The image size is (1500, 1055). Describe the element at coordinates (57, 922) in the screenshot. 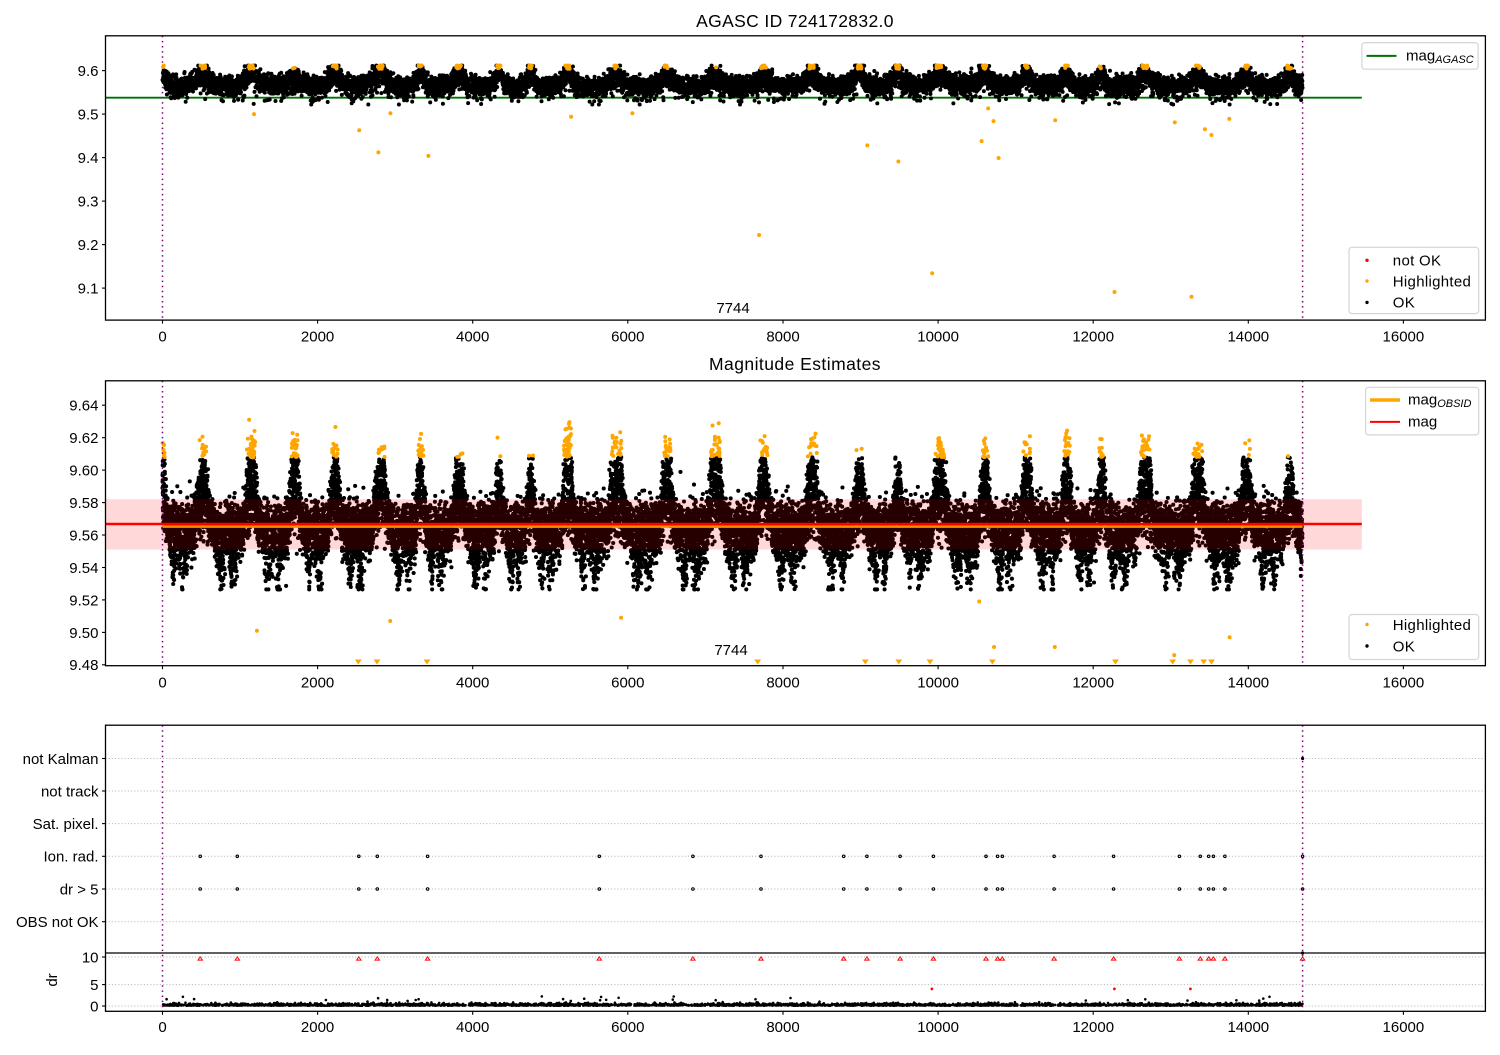

I see `svg-text: OBS not OK` at that location.